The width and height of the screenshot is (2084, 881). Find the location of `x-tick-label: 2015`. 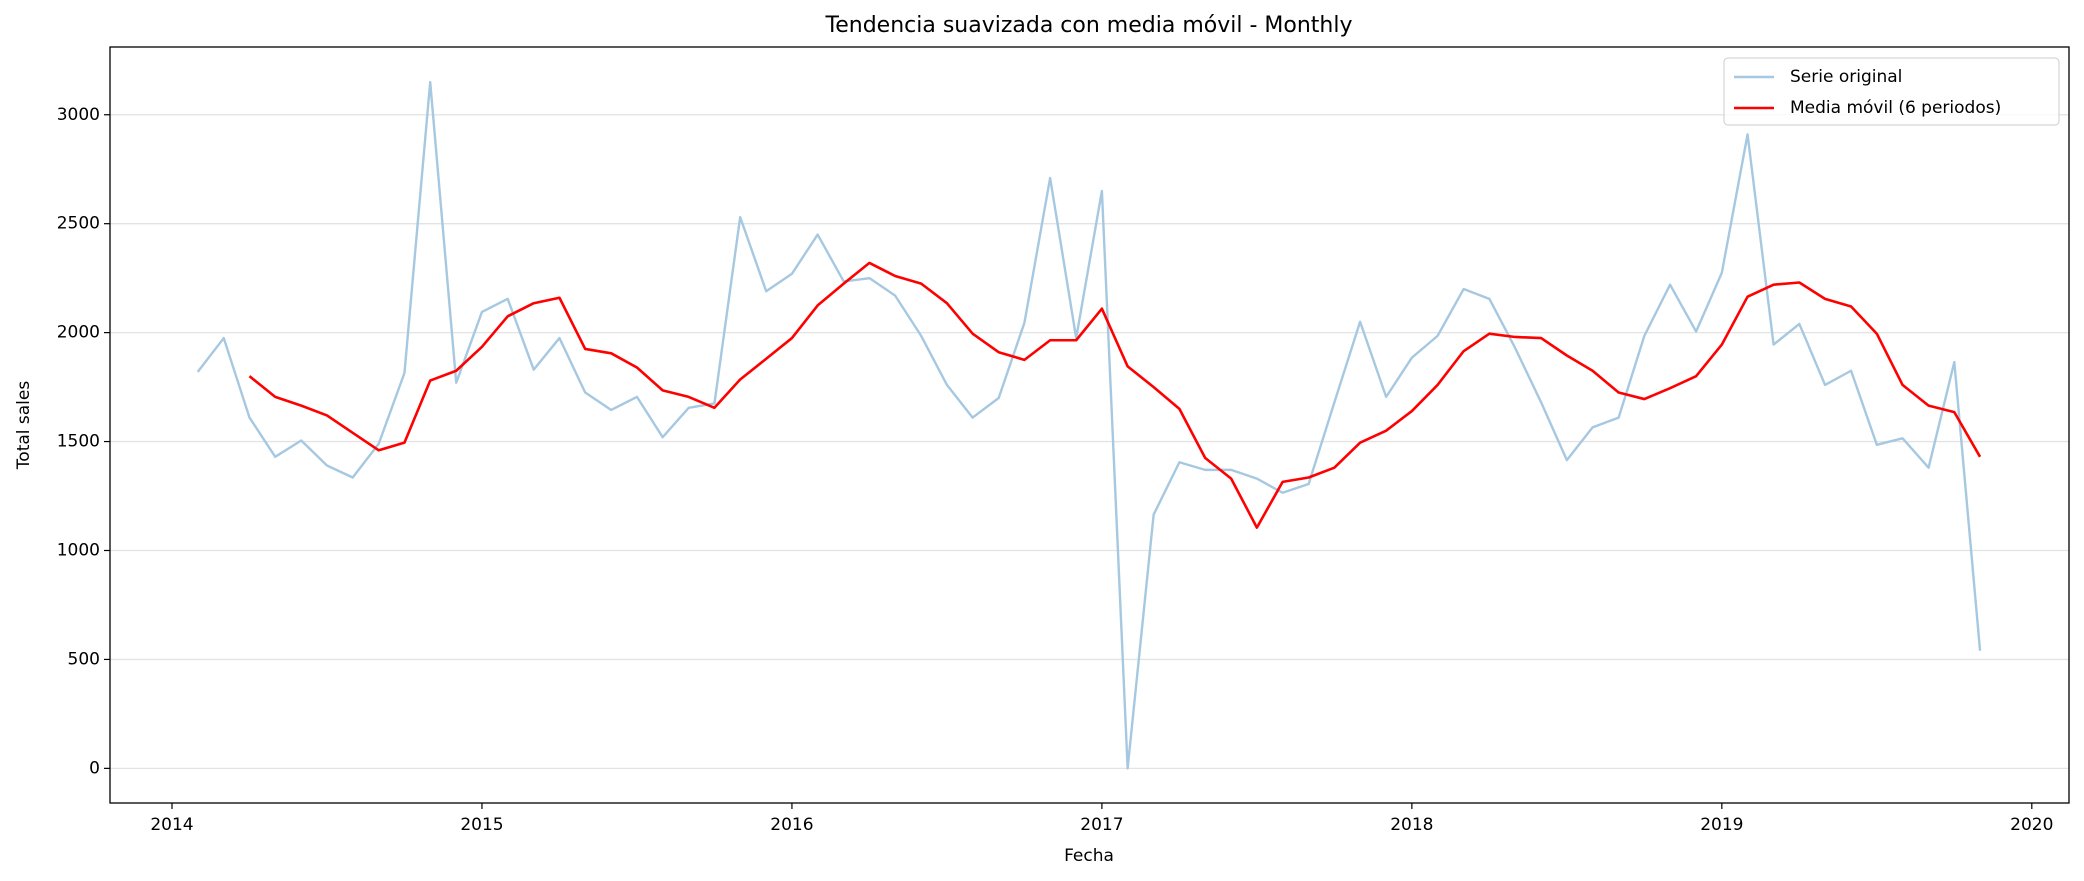

x-tick-label: 2015 is located at coordinates (481, 825).